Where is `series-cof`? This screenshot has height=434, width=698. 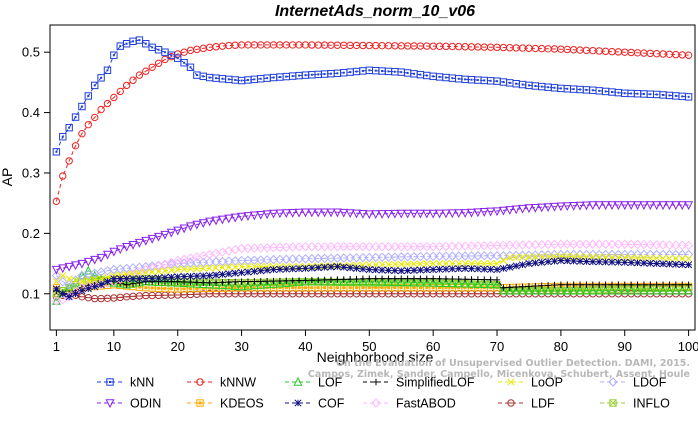
series-cof is located at coordinates (372, 278).